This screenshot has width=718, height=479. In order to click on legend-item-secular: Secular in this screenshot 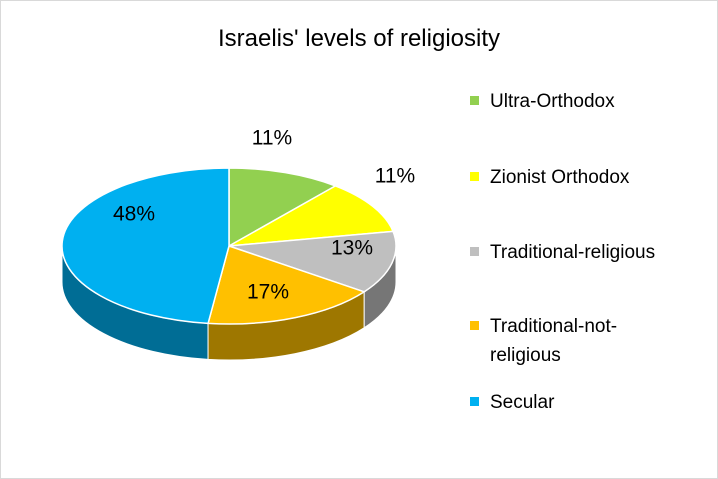, I will do `click(590, 402)`.